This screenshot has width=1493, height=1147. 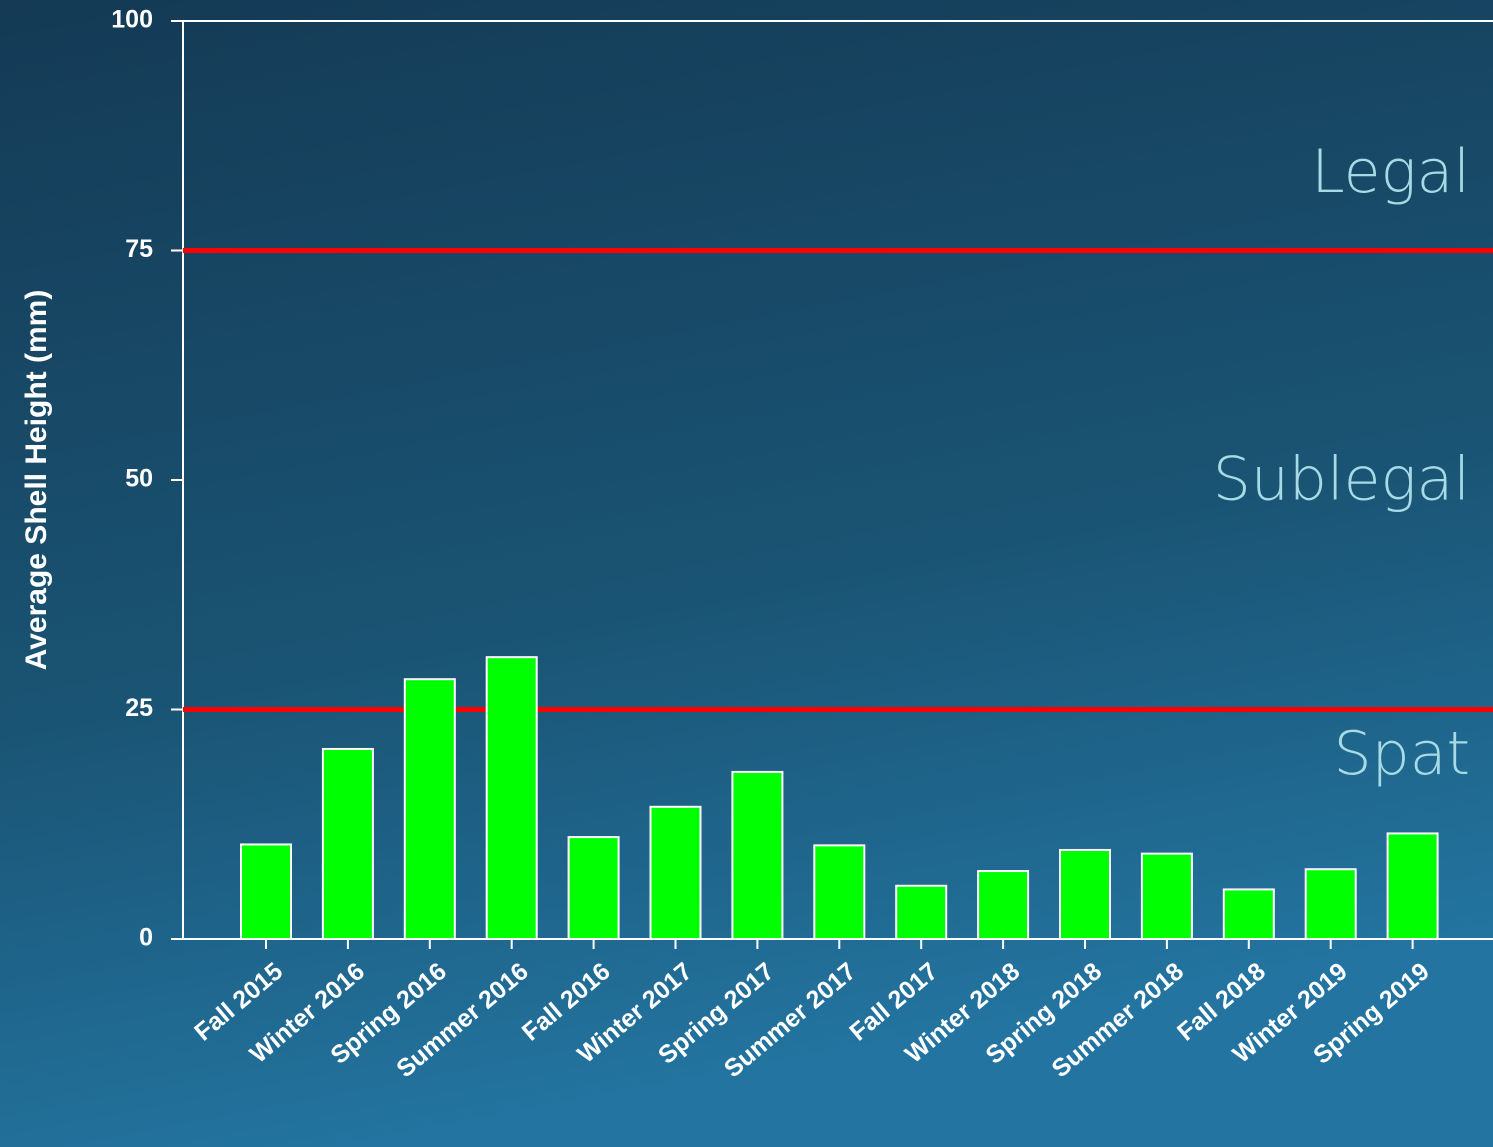 What do you see at coordinates (139, 479) in the screenshot?
I see `y-tick-label: 50` at bounding box center [139, 479].